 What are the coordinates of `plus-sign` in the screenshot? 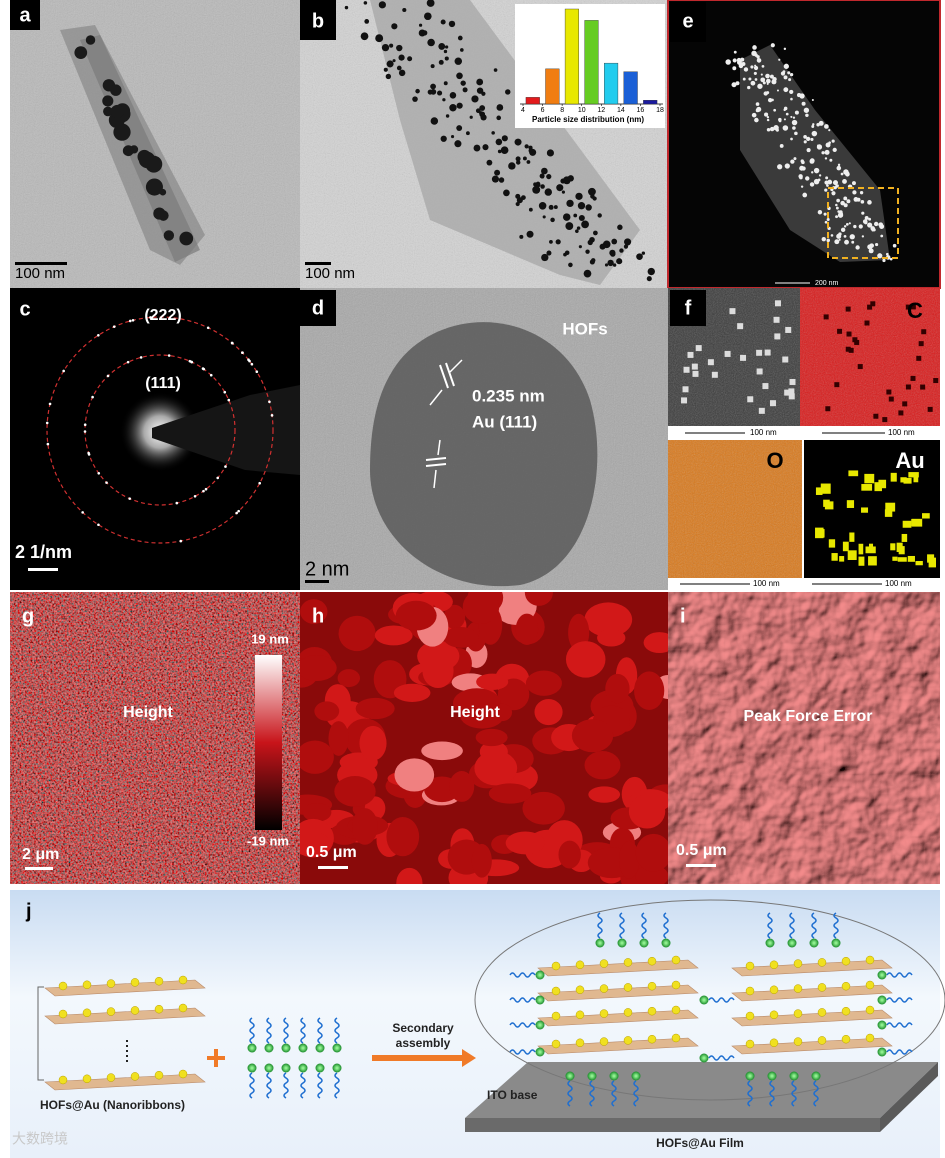 It's located at (216, 1058).